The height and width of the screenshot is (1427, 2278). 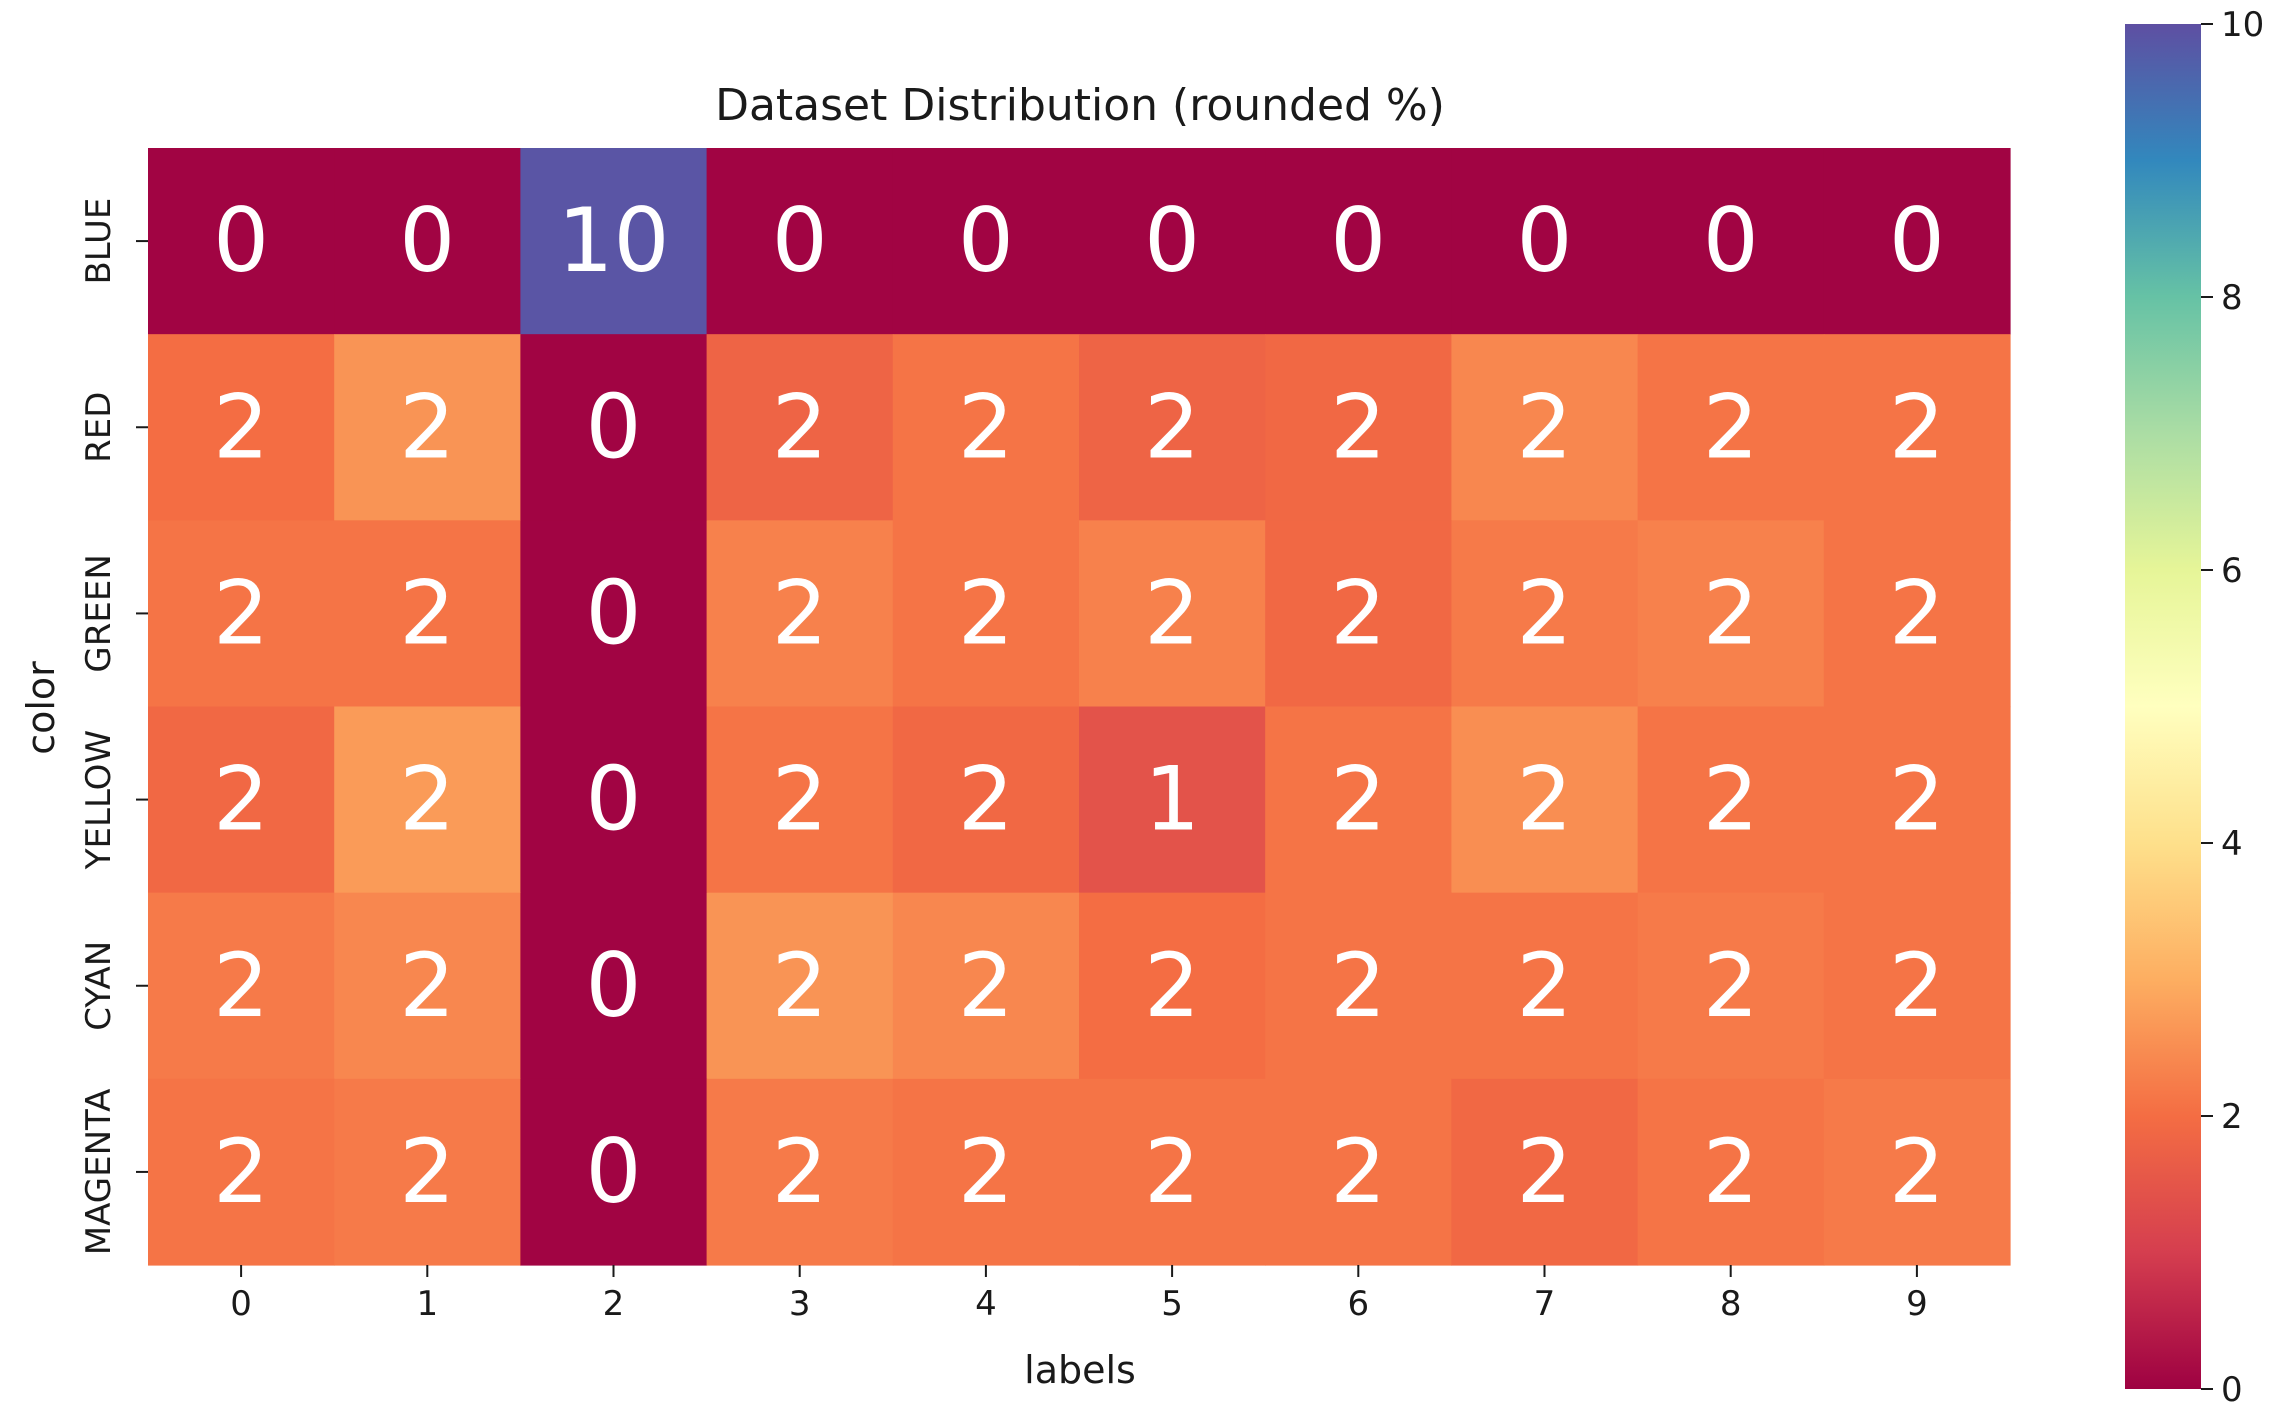 What do you see at coordinates (99, 986) in the screenshot?
I see `y-tick-label: CYAN` at bounding box center [99, 986].